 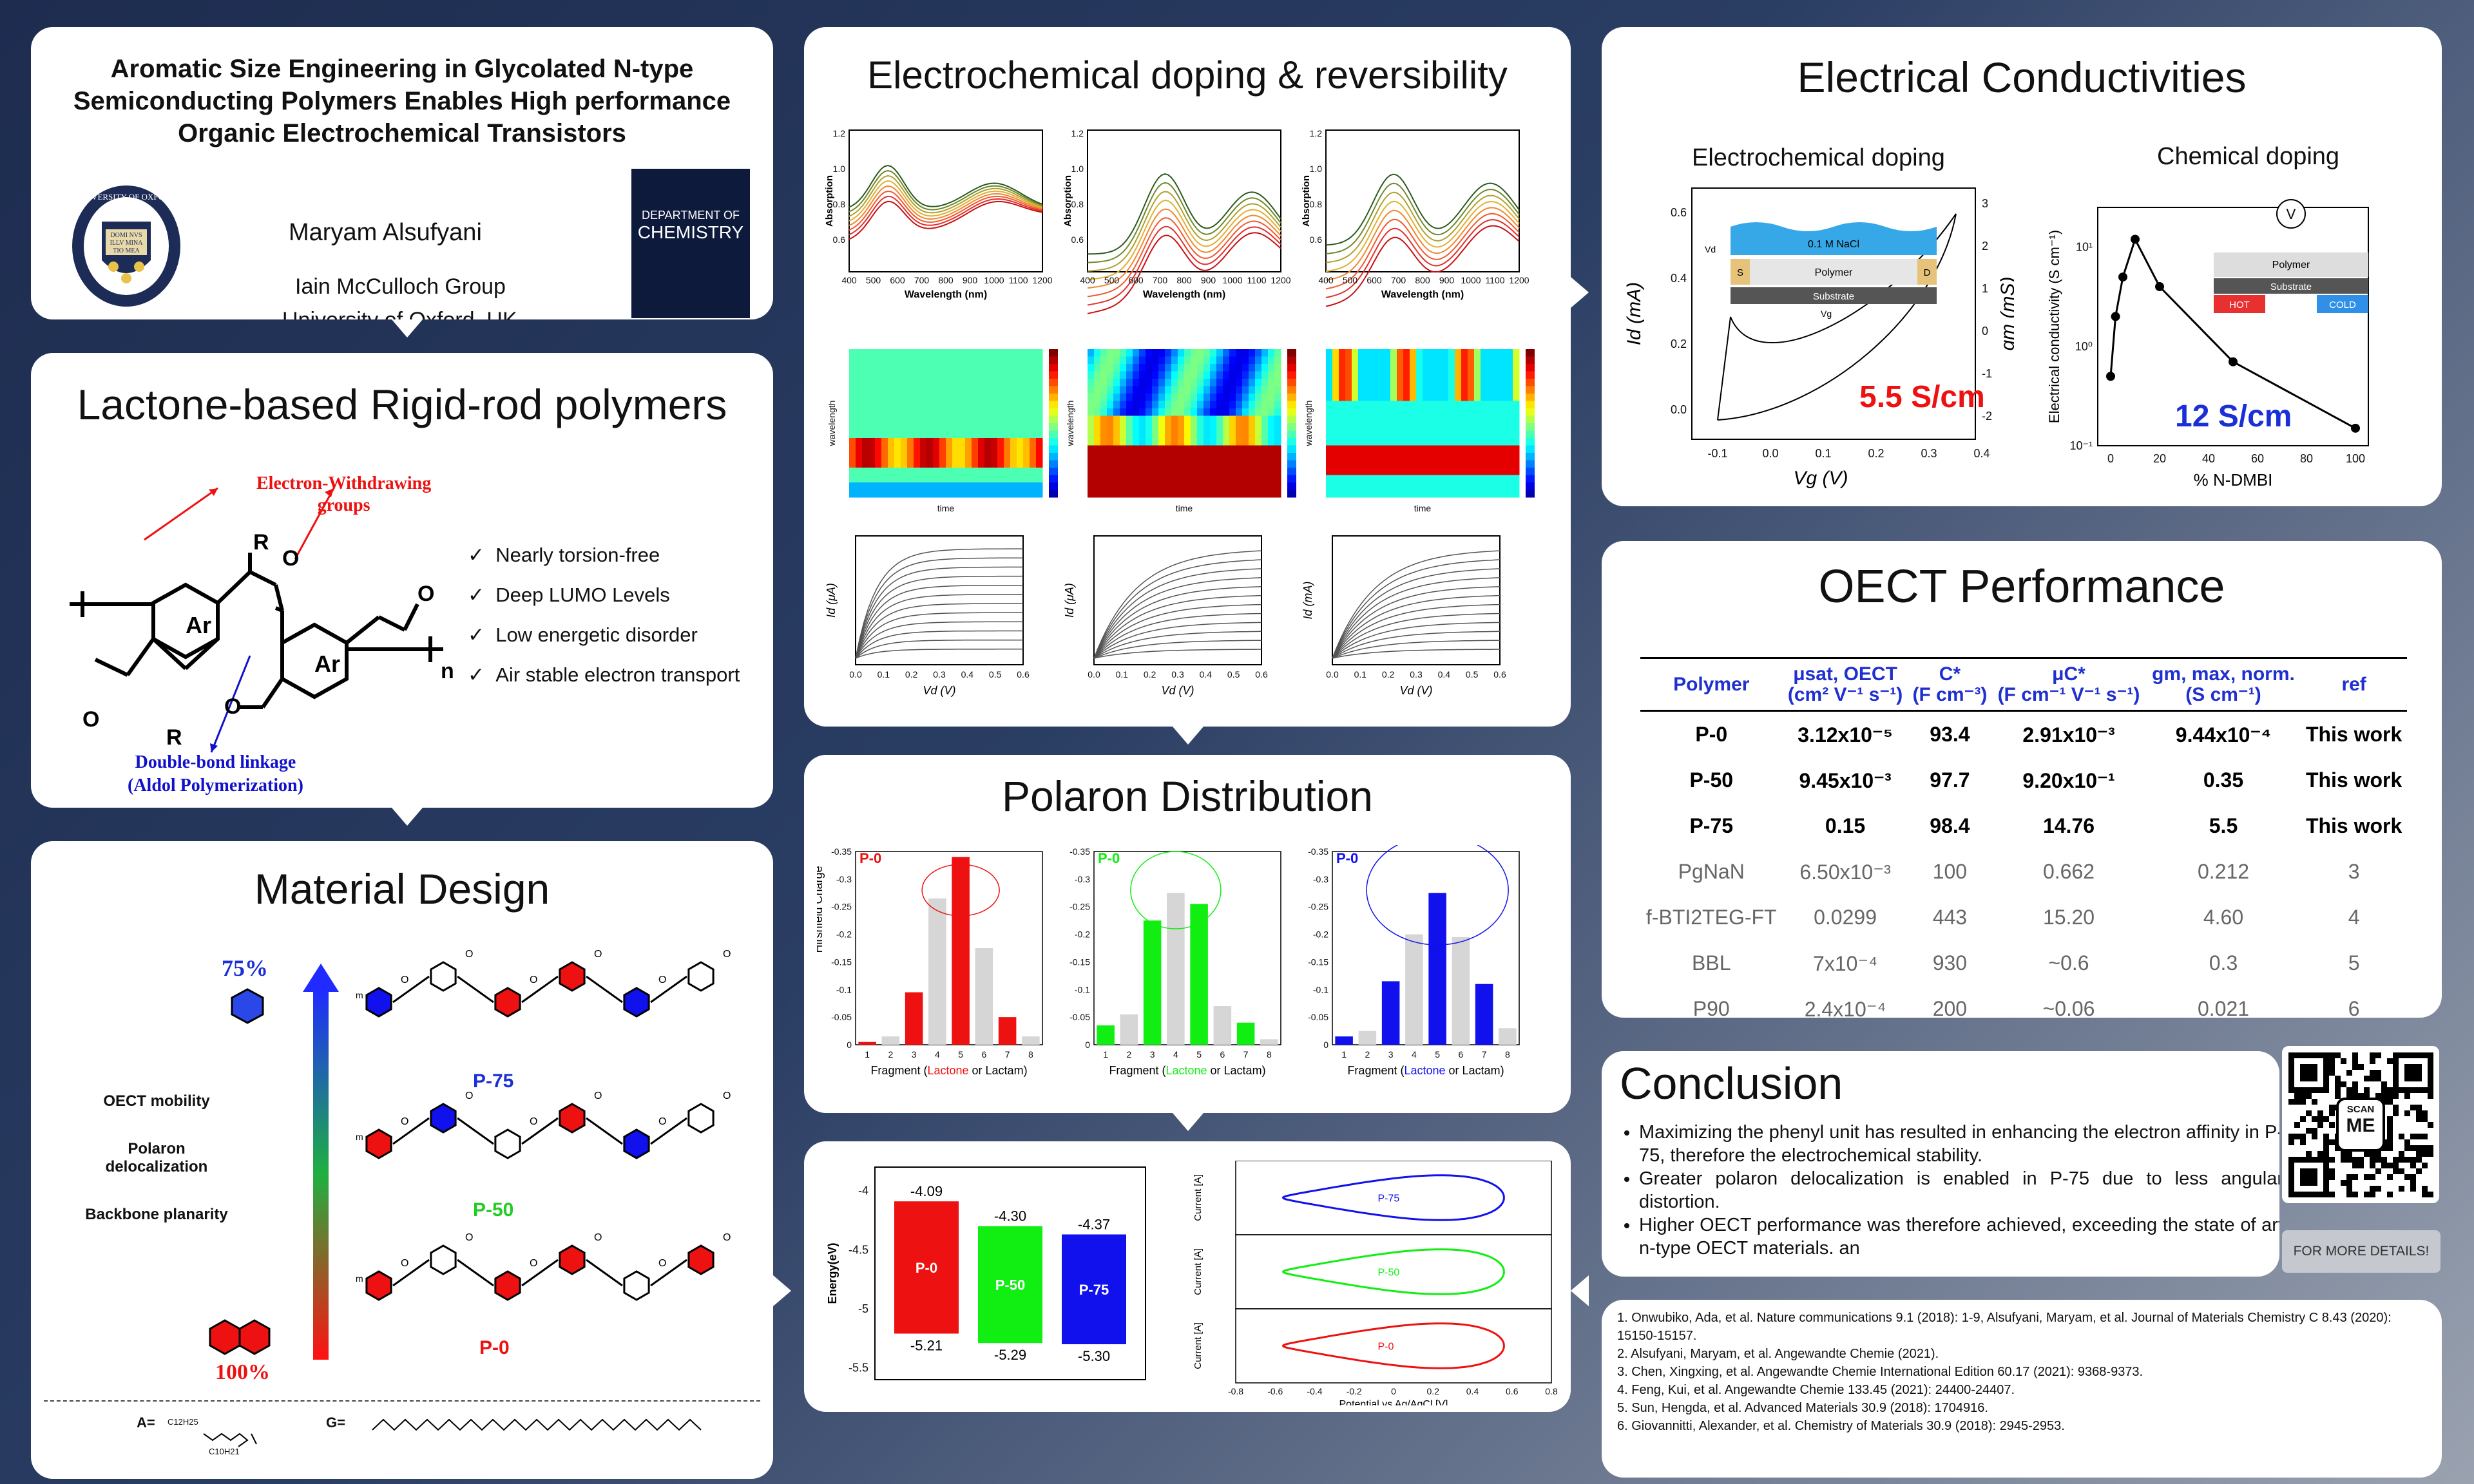 I want to click on tick-label: 1, so click(x=1105, y=1054).